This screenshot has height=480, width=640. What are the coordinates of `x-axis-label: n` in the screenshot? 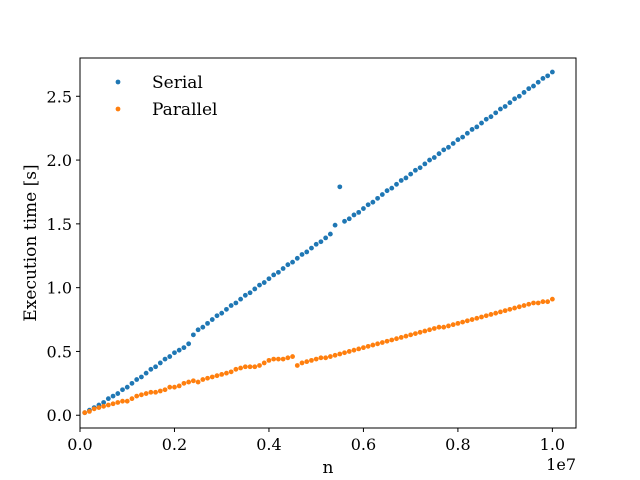 It's located at (328, 468).